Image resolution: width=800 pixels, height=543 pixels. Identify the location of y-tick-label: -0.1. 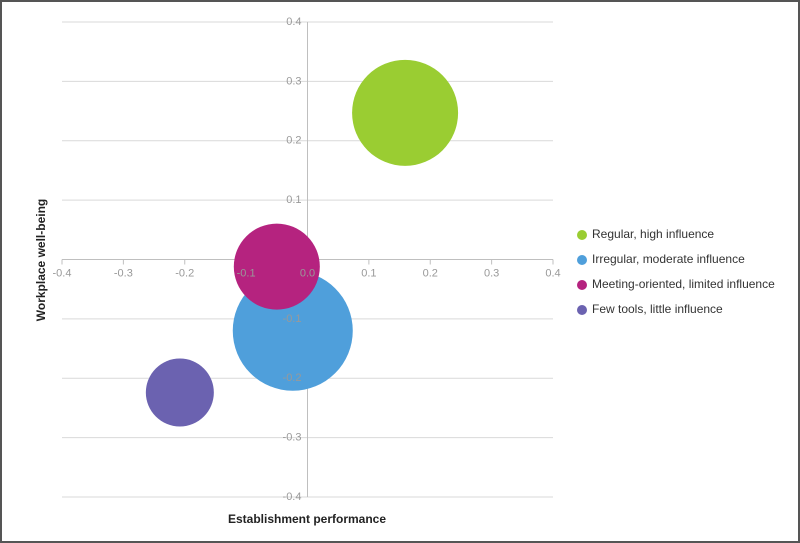
(292, 319).